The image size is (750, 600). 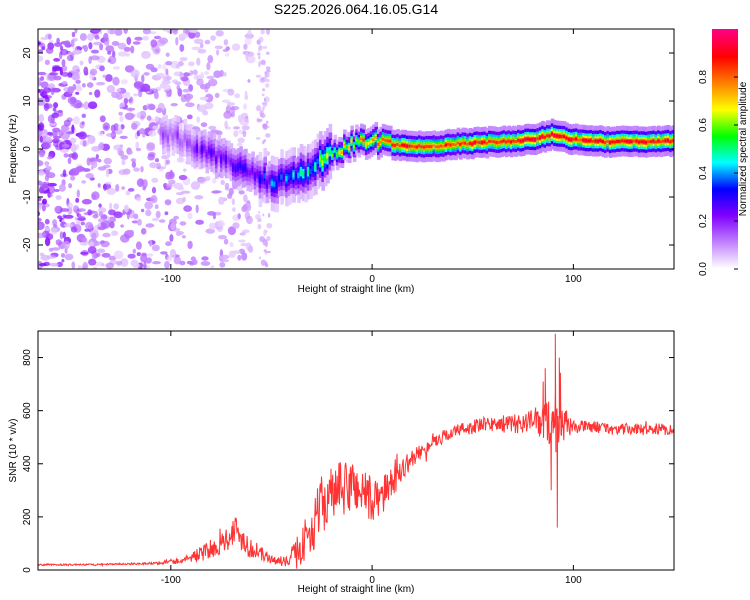 What do you see at coordinates (27, 196) in the screenshot?
I see `y-tick-label: -10` at bounding box center [27, 196].